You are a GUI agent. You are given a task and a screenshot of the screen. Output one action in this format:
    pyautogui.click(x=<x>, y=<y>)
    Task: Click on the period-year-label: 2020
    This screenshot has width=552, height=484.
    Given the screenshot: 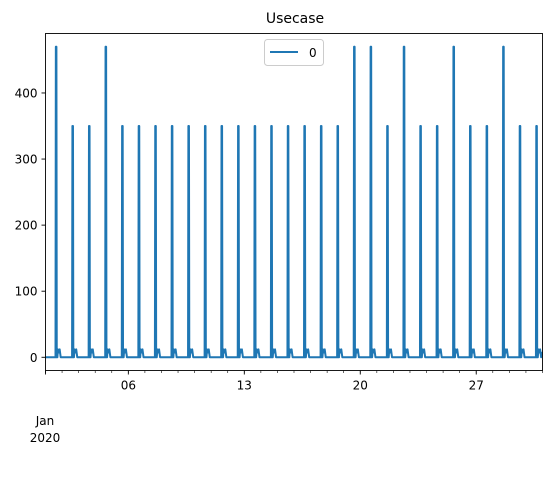 What is the action you would take?
    pyautogui.click(x=45, y=438)
    